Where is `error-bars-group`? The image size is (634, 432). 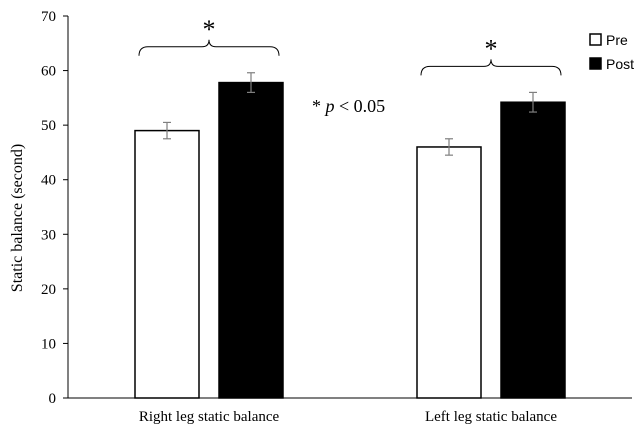 error-bars-group is located at coordinates (350, 114).